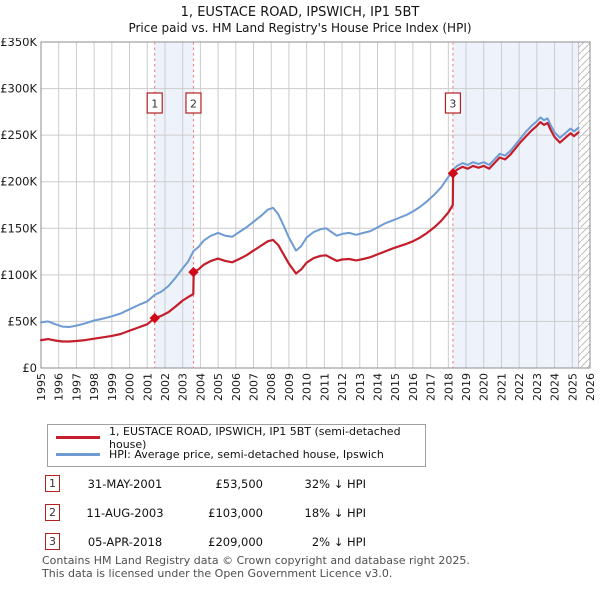 This screenshot has width=600, height=590. Describe the element at coordinates (271, 387) in the screenshot. I see `x-axis-tick-label: 2008` at that location.